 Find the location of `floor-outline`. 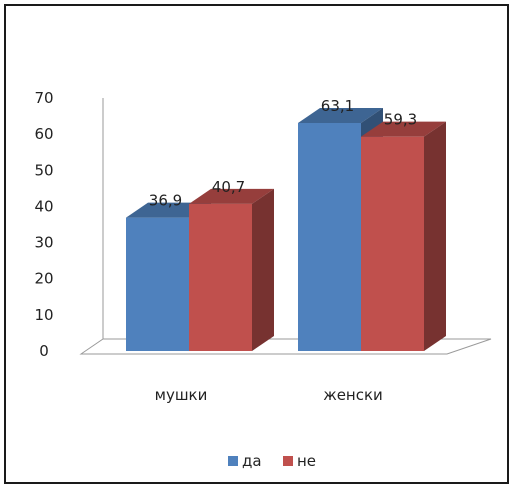

floor-outline is located at coordinates (285, 346).